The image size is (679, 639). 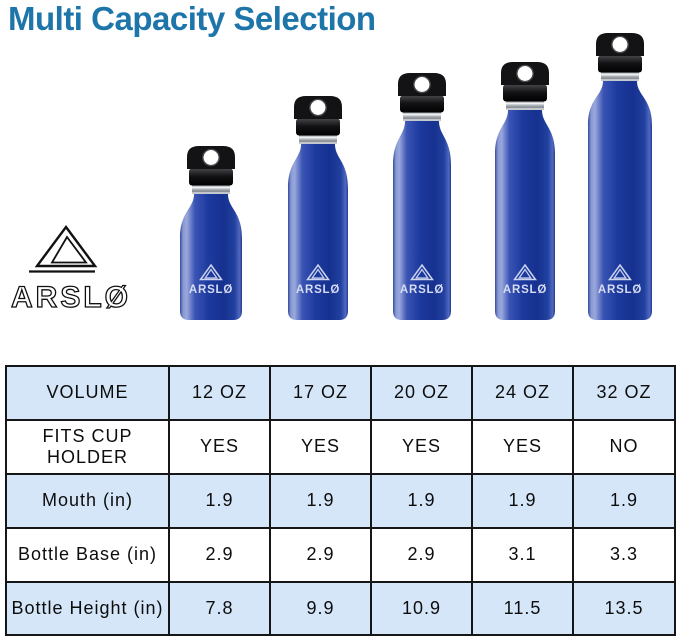 I want to click on bottle-24-oz: ARSLØ, so click(x=525, y=191).